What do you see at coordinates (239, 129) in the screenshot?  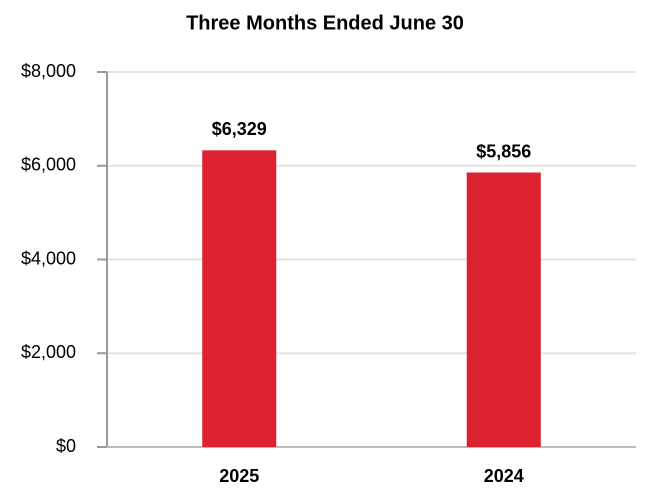 I see `data-label: $6,329` at bounding box center [239, 129].